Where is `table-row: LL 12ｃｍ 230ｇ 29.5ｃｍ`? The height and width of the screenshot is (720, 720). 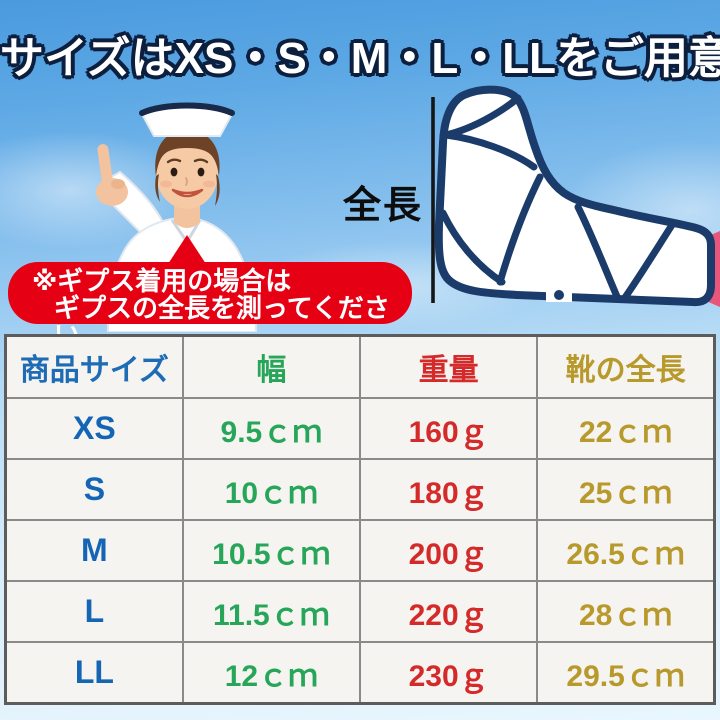
table-row: LL 12ｃｍ 230ｇ 29.5ｃｍ is located at coordinates (360, 673).